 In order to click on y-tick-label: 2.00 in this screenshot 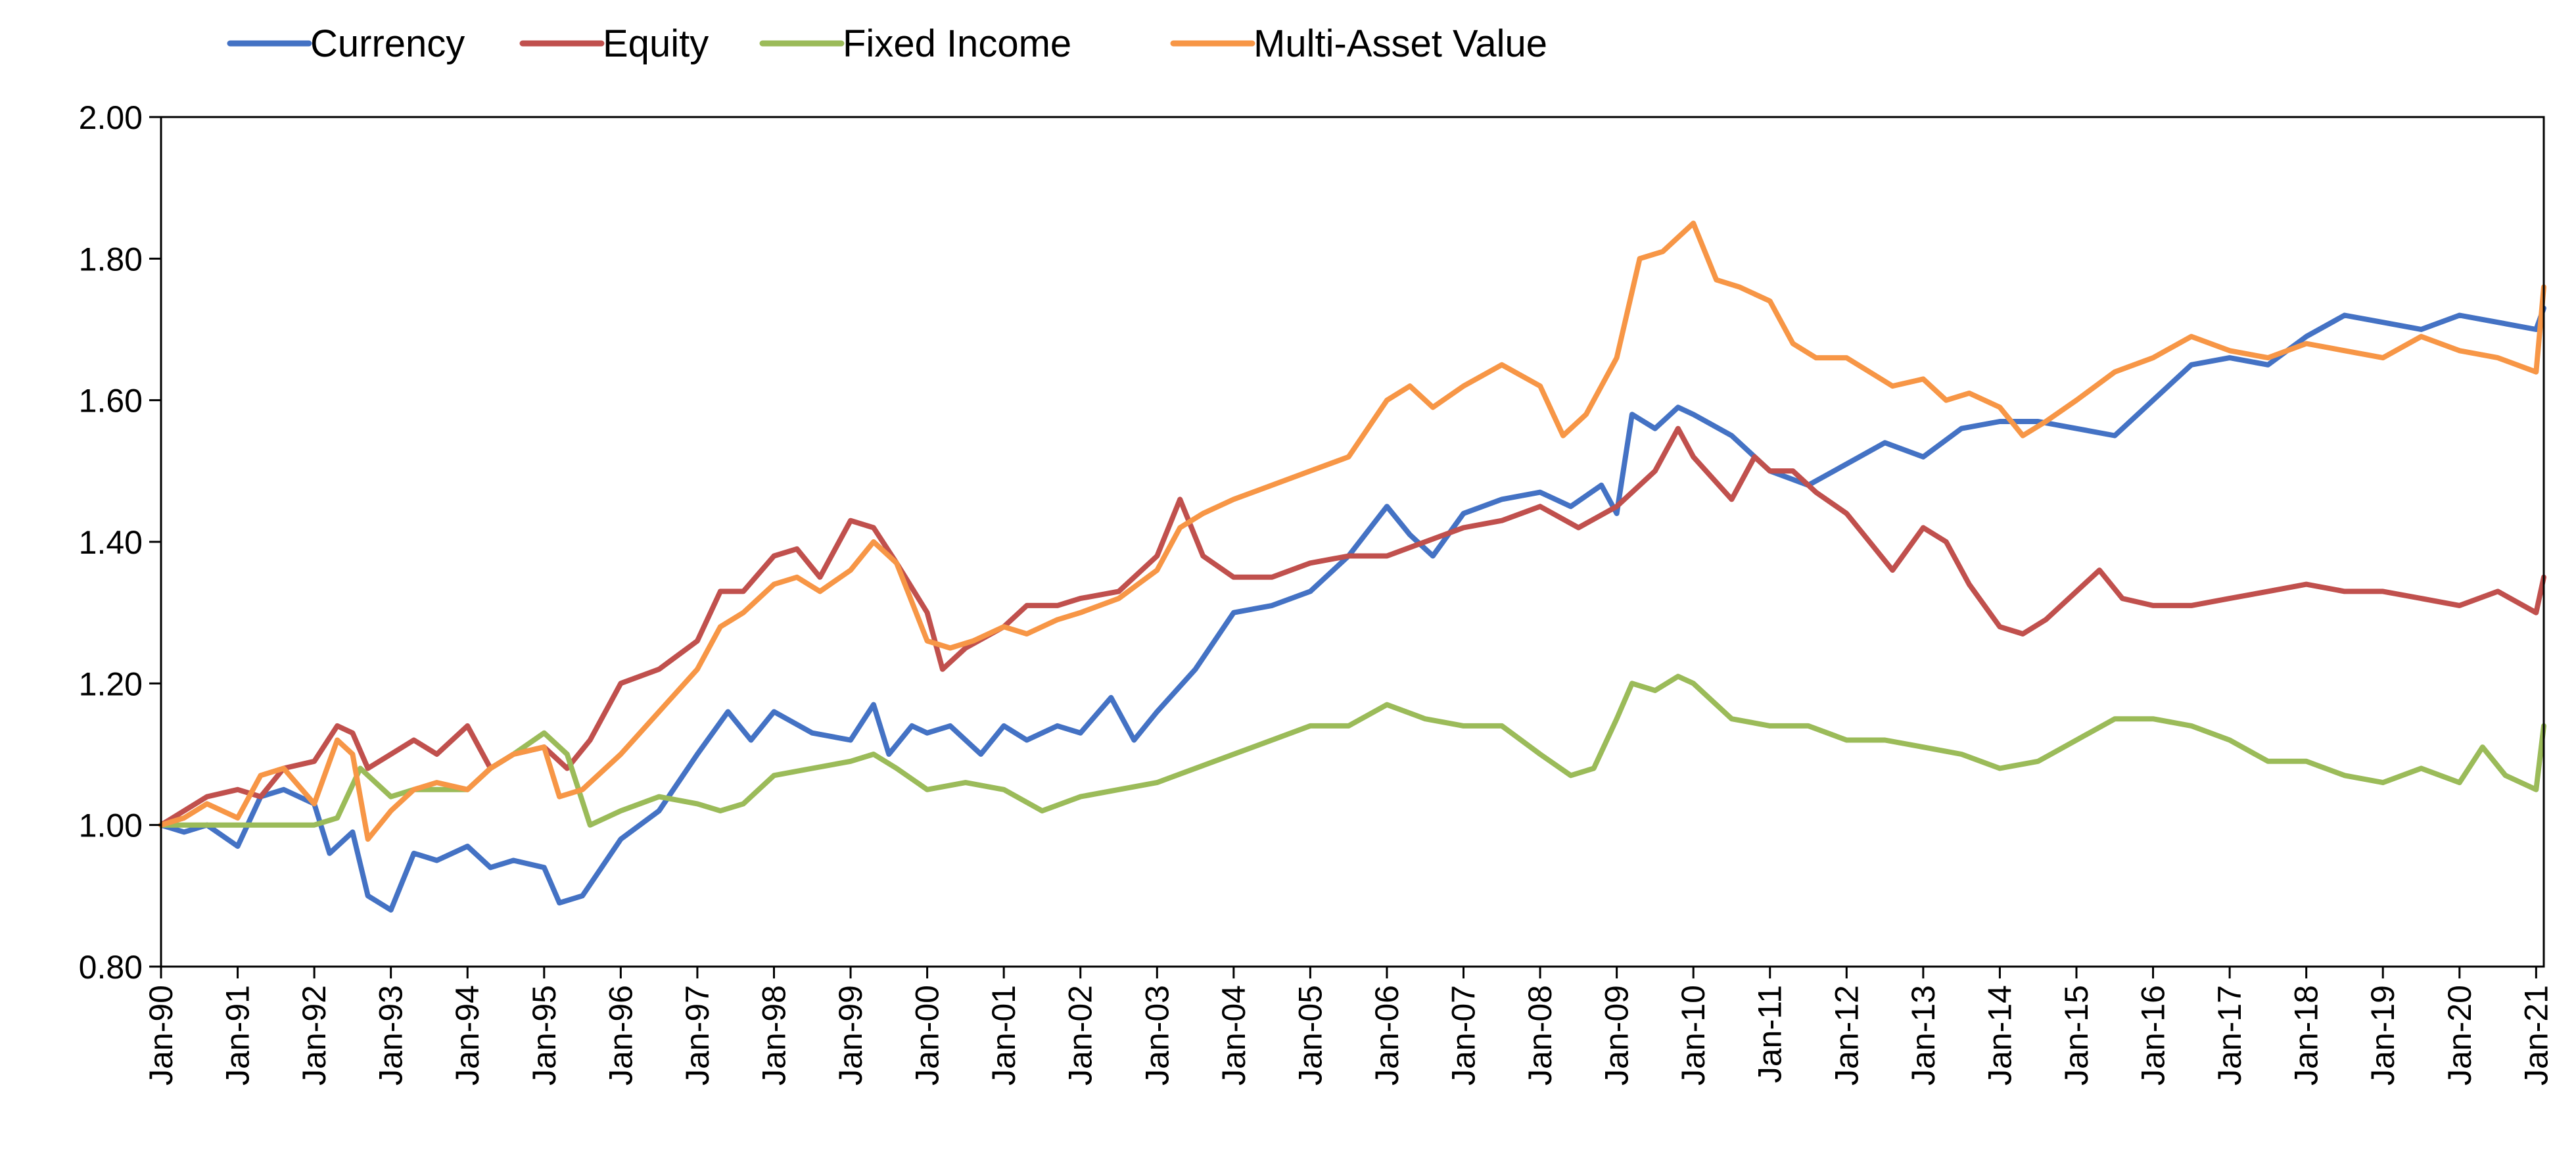, I will do `click(111, 117)`.